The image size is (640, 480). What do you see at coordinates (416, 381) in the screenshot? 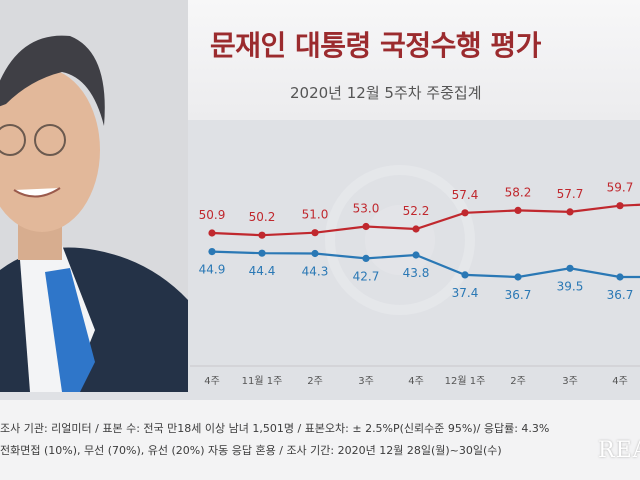
I see `x-tick-label-4: 4주` at bounding box center [416, 381].